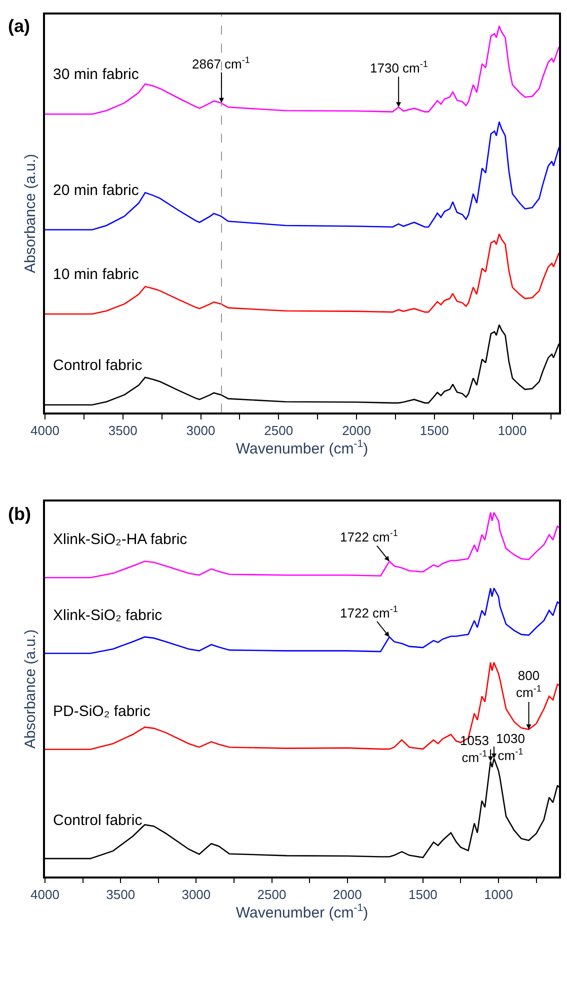  What do you see at coordinates (120, 539) in the screenshot?
I see `series-label: Xlink-SiO₂-HA fabric` at bounding box center [120, 539].